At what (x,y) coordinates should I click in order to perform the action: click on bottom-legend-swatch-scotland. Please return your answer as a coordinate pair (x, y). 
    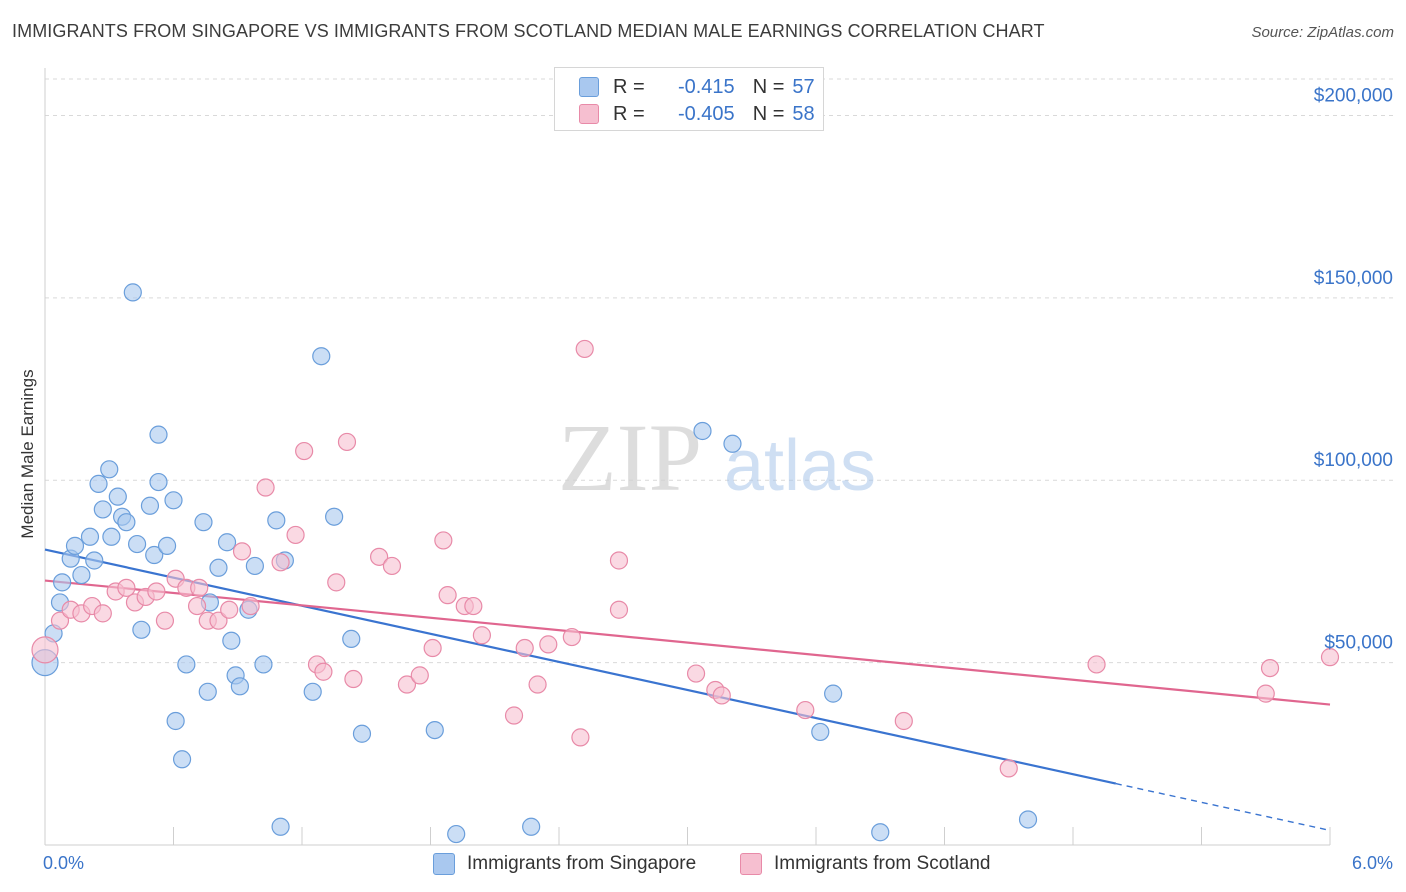
    Looking at the image, I should click on (751, 864).